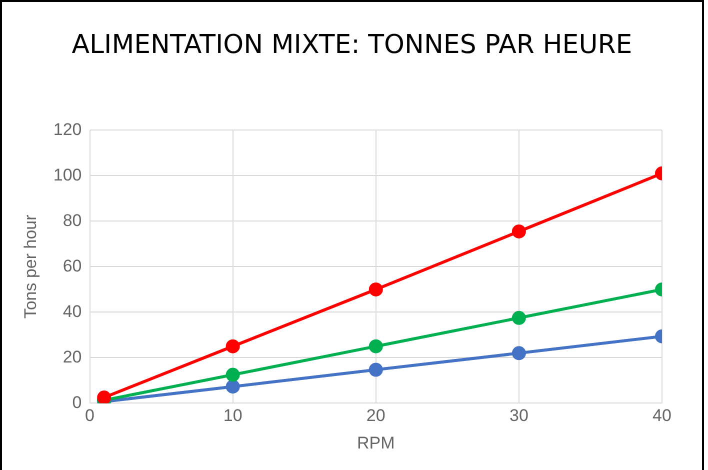  What do you see at coordinates (72, 220) in the screenshot?
I see `y-tick-label: 80` at bounding box center [72, 220].